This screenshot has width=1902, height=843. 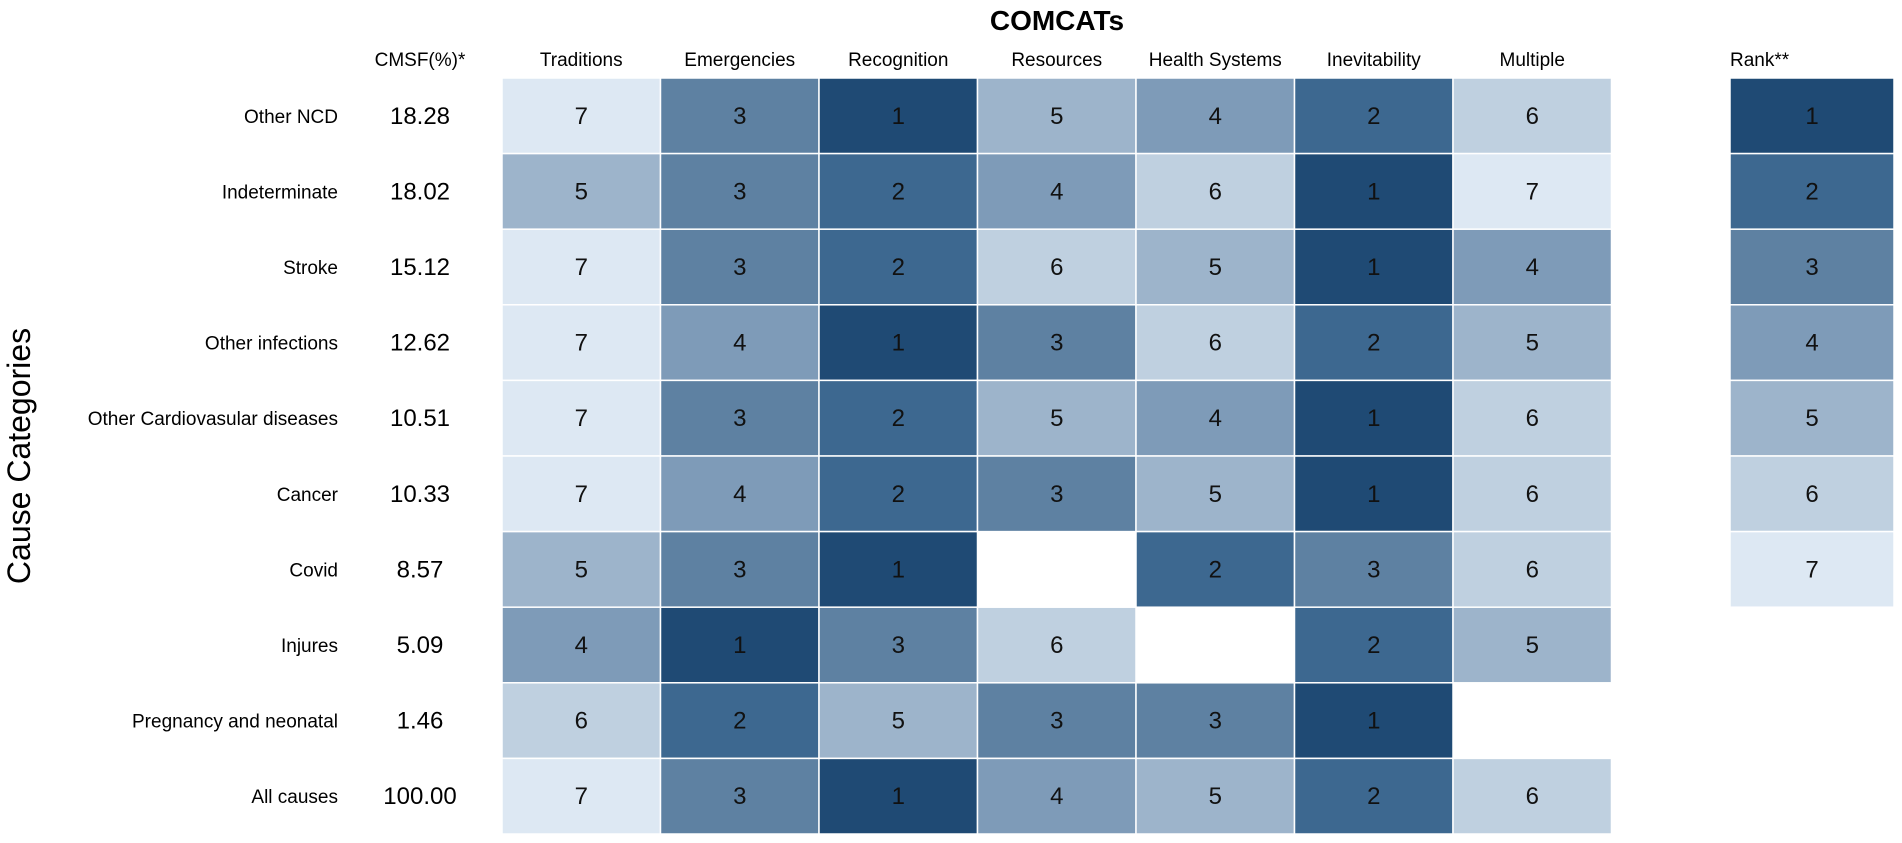 I want to click on rank-value: 3, so click(x=1811, y=267).